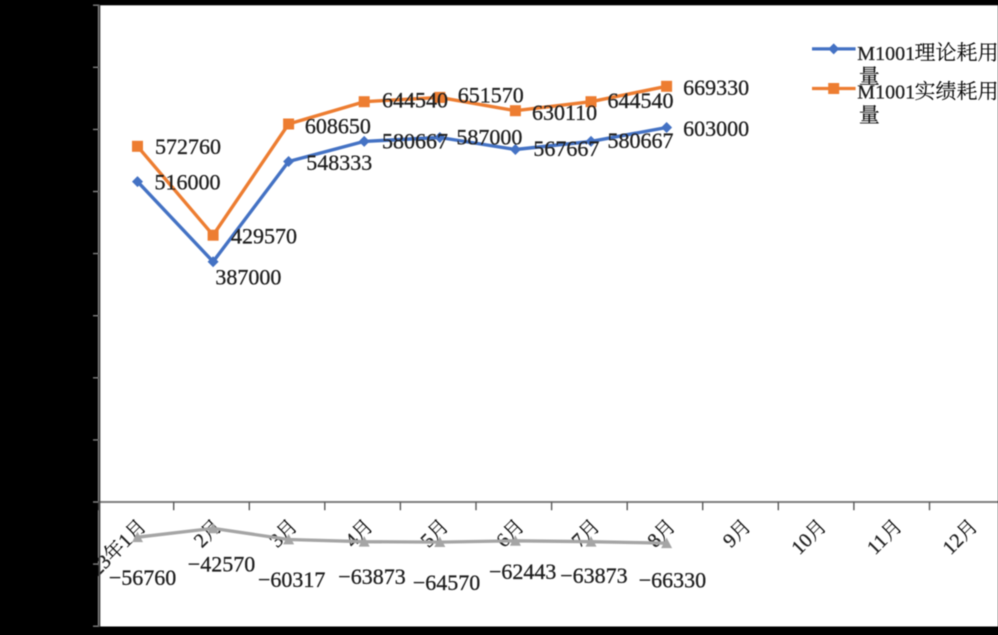 This screenshot has width=998, height=635. I want to click on svg-text: −56760, so click(142, 577).